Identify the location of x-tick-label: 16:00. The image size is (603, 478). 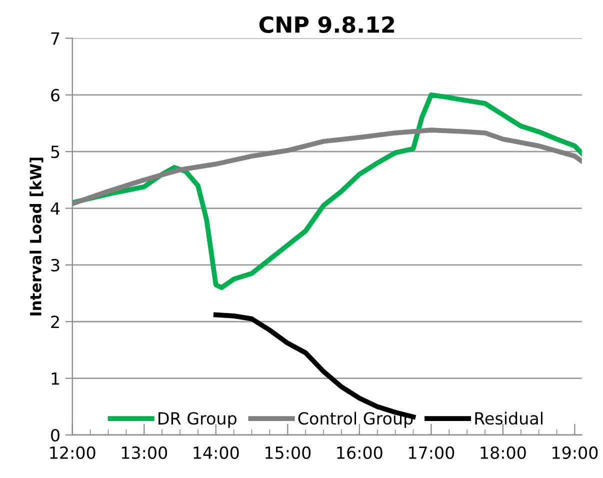
(359, 452).